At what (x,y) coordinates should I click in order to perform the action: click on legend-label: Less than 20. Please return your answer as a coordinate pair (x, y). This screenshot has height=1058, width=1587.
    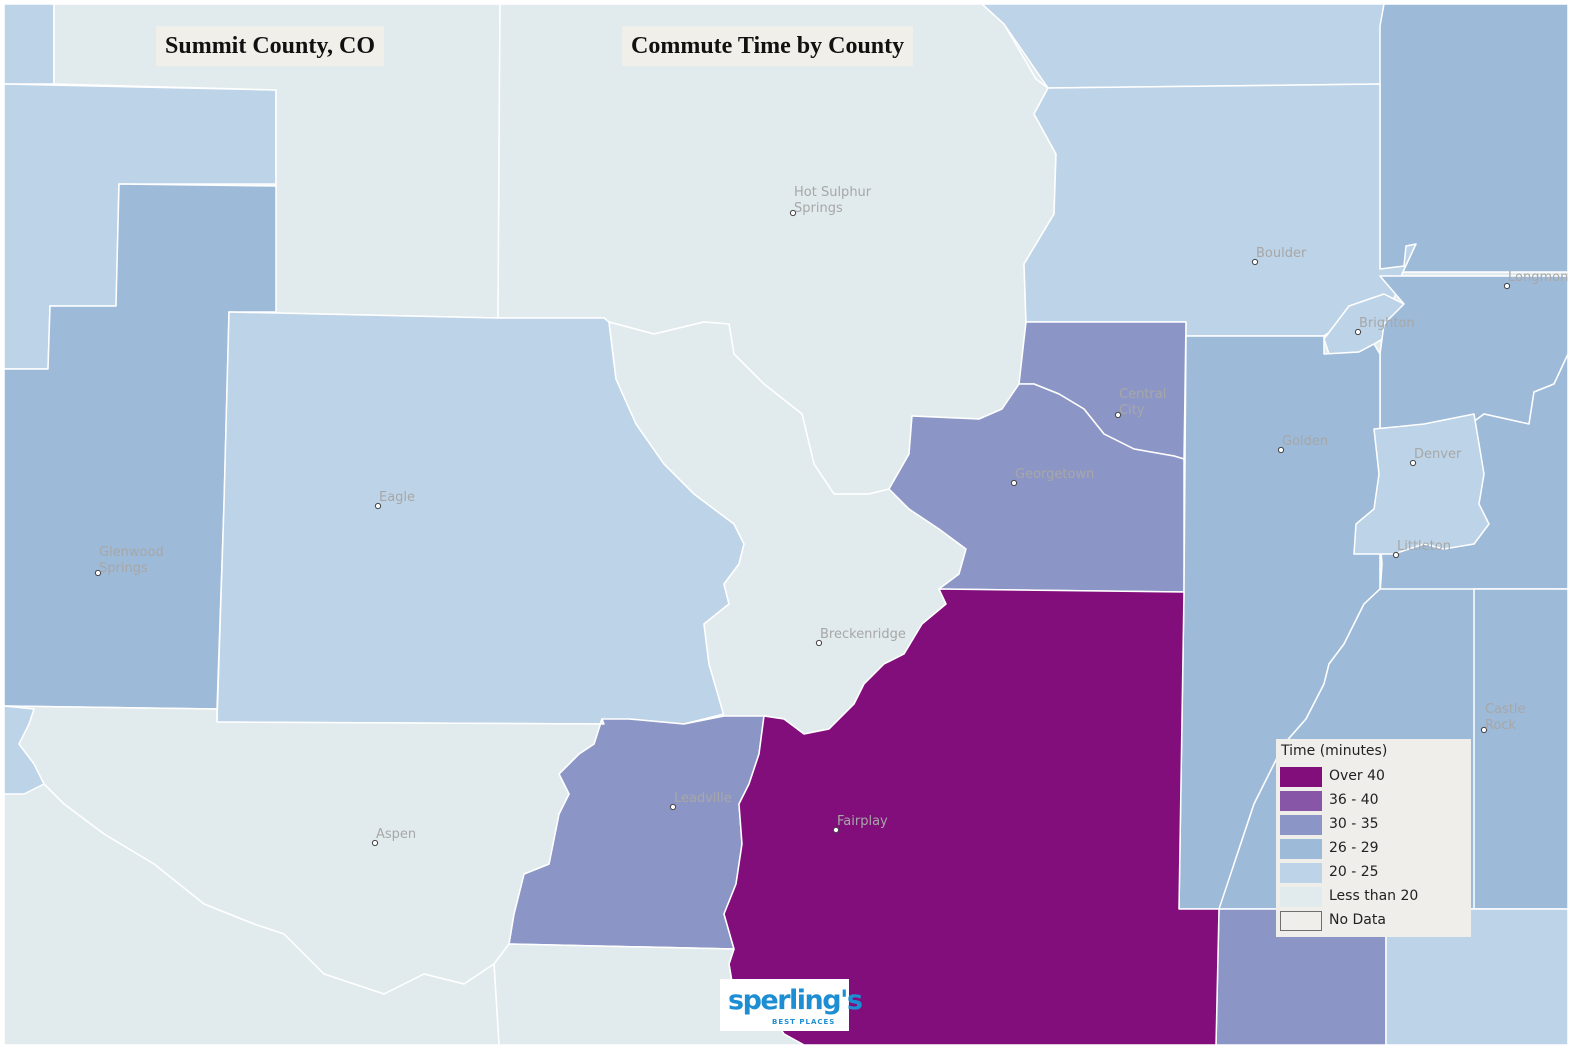
    Looking at the image, I should click on (1374, 896).